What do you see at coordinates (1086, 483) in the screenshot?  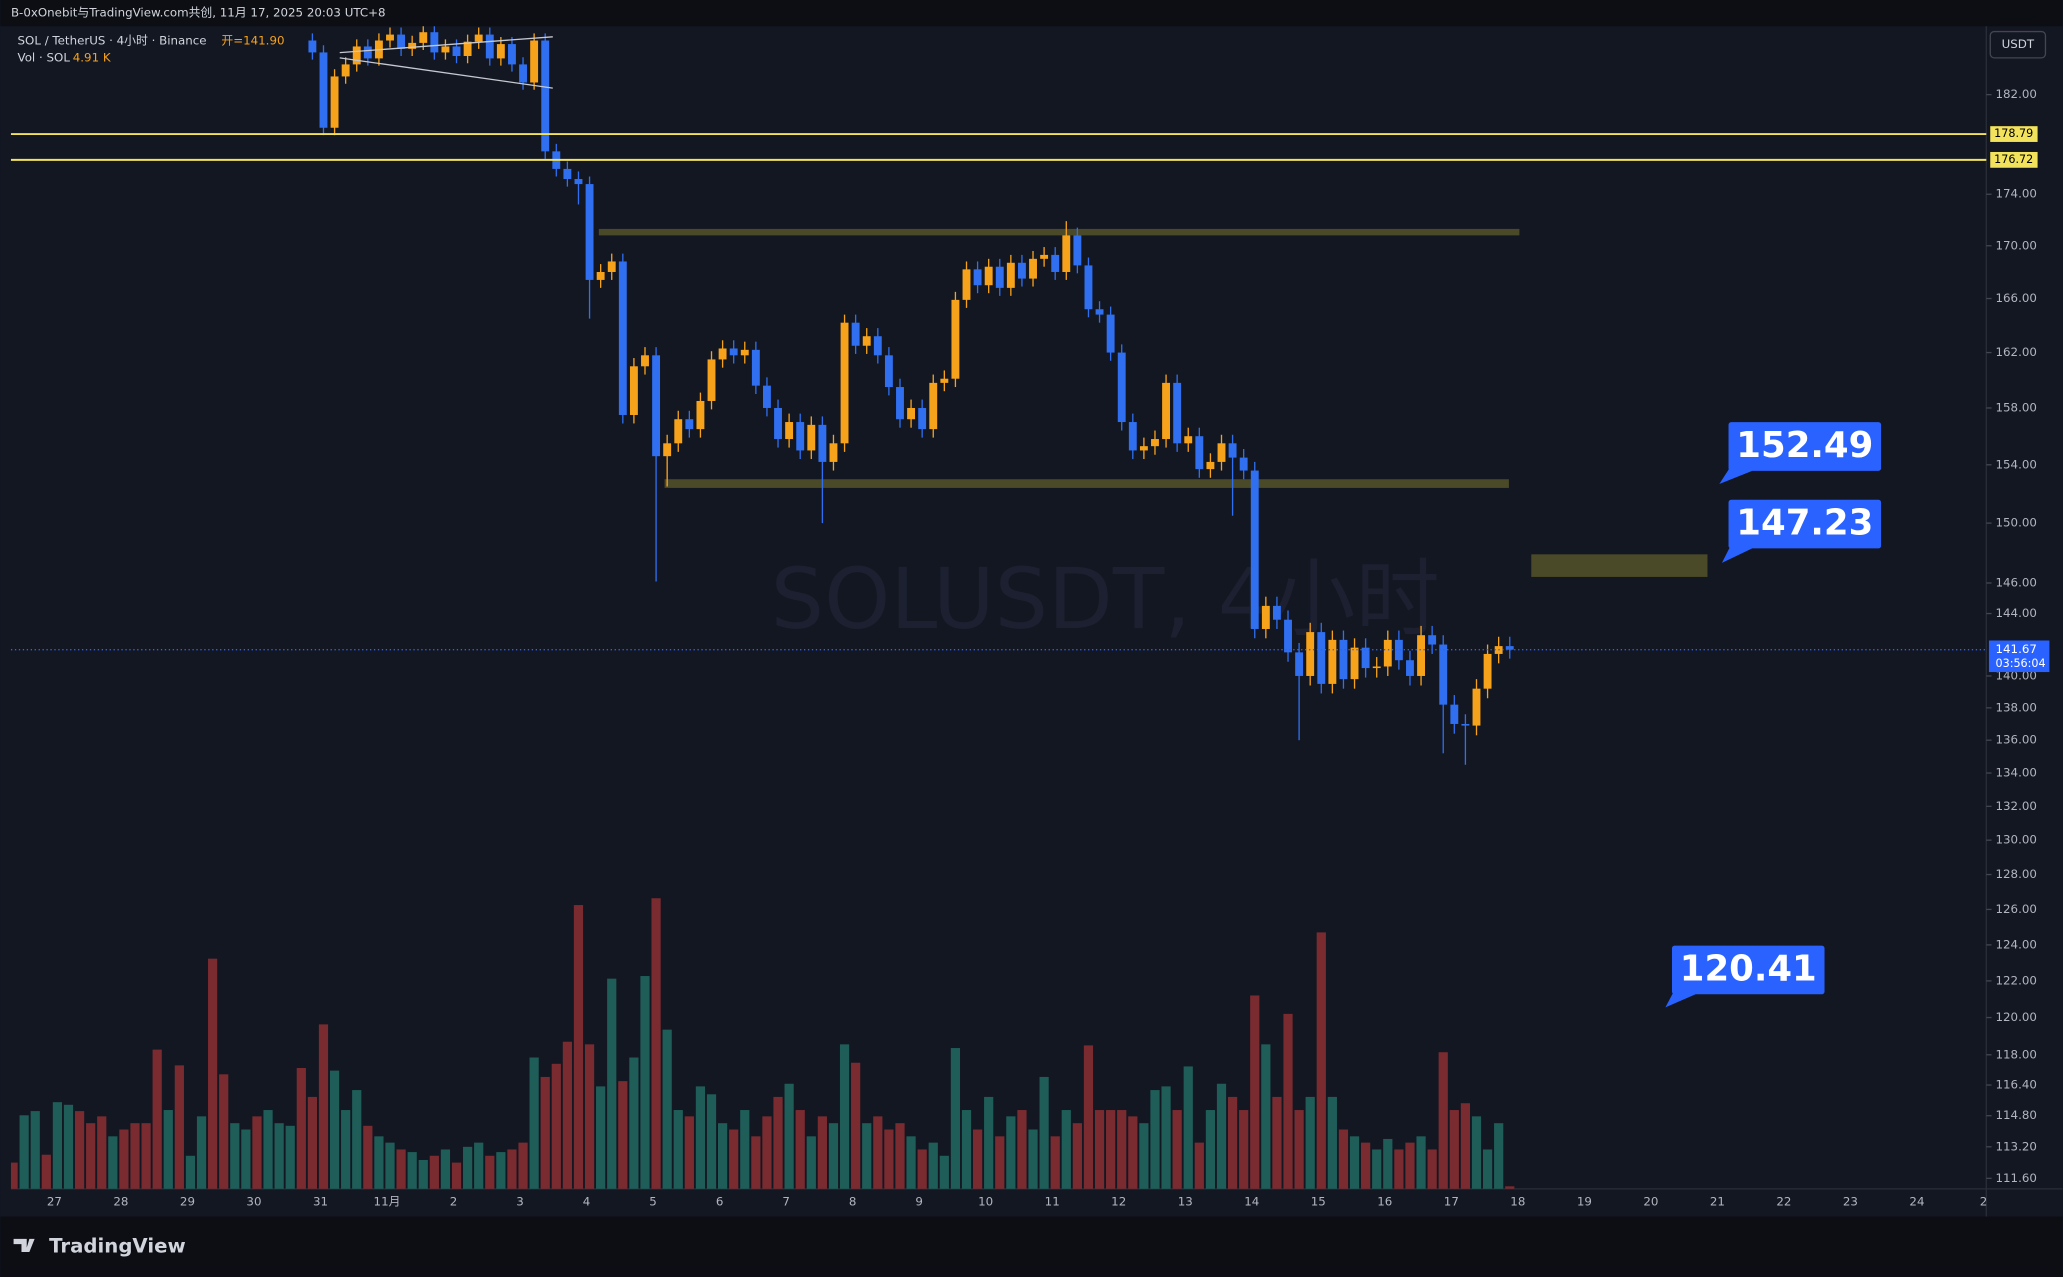 I see `price-zone` at bounding box center [1086, 483].